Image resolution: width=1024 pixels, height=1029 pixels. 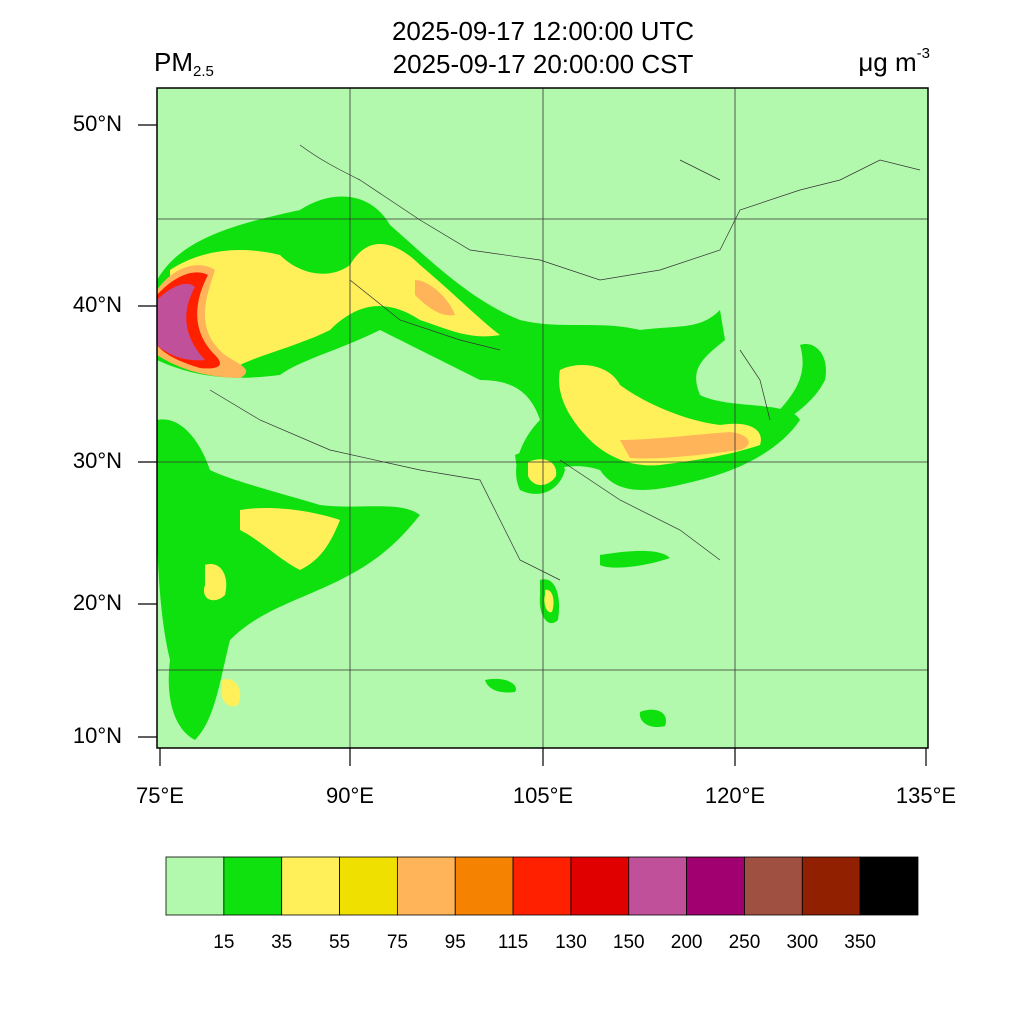 I want to click on lat-label: 10°N, so click(x=97, y=735).